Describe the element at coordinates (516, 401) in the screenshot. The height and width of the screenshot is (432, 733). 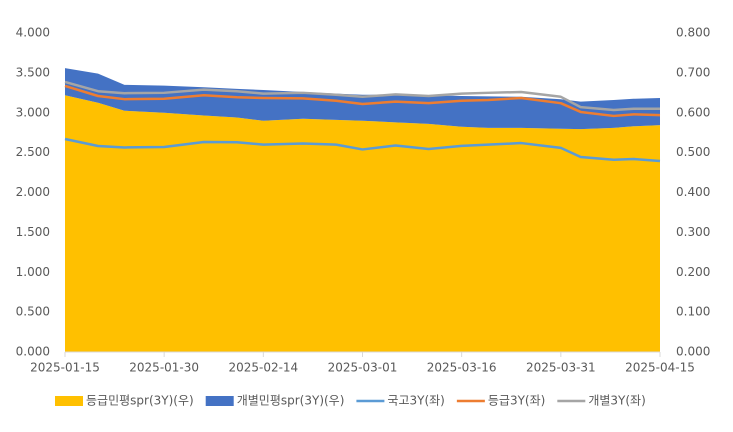
I see `legend-label: 등급3Y(좌)` at that location.